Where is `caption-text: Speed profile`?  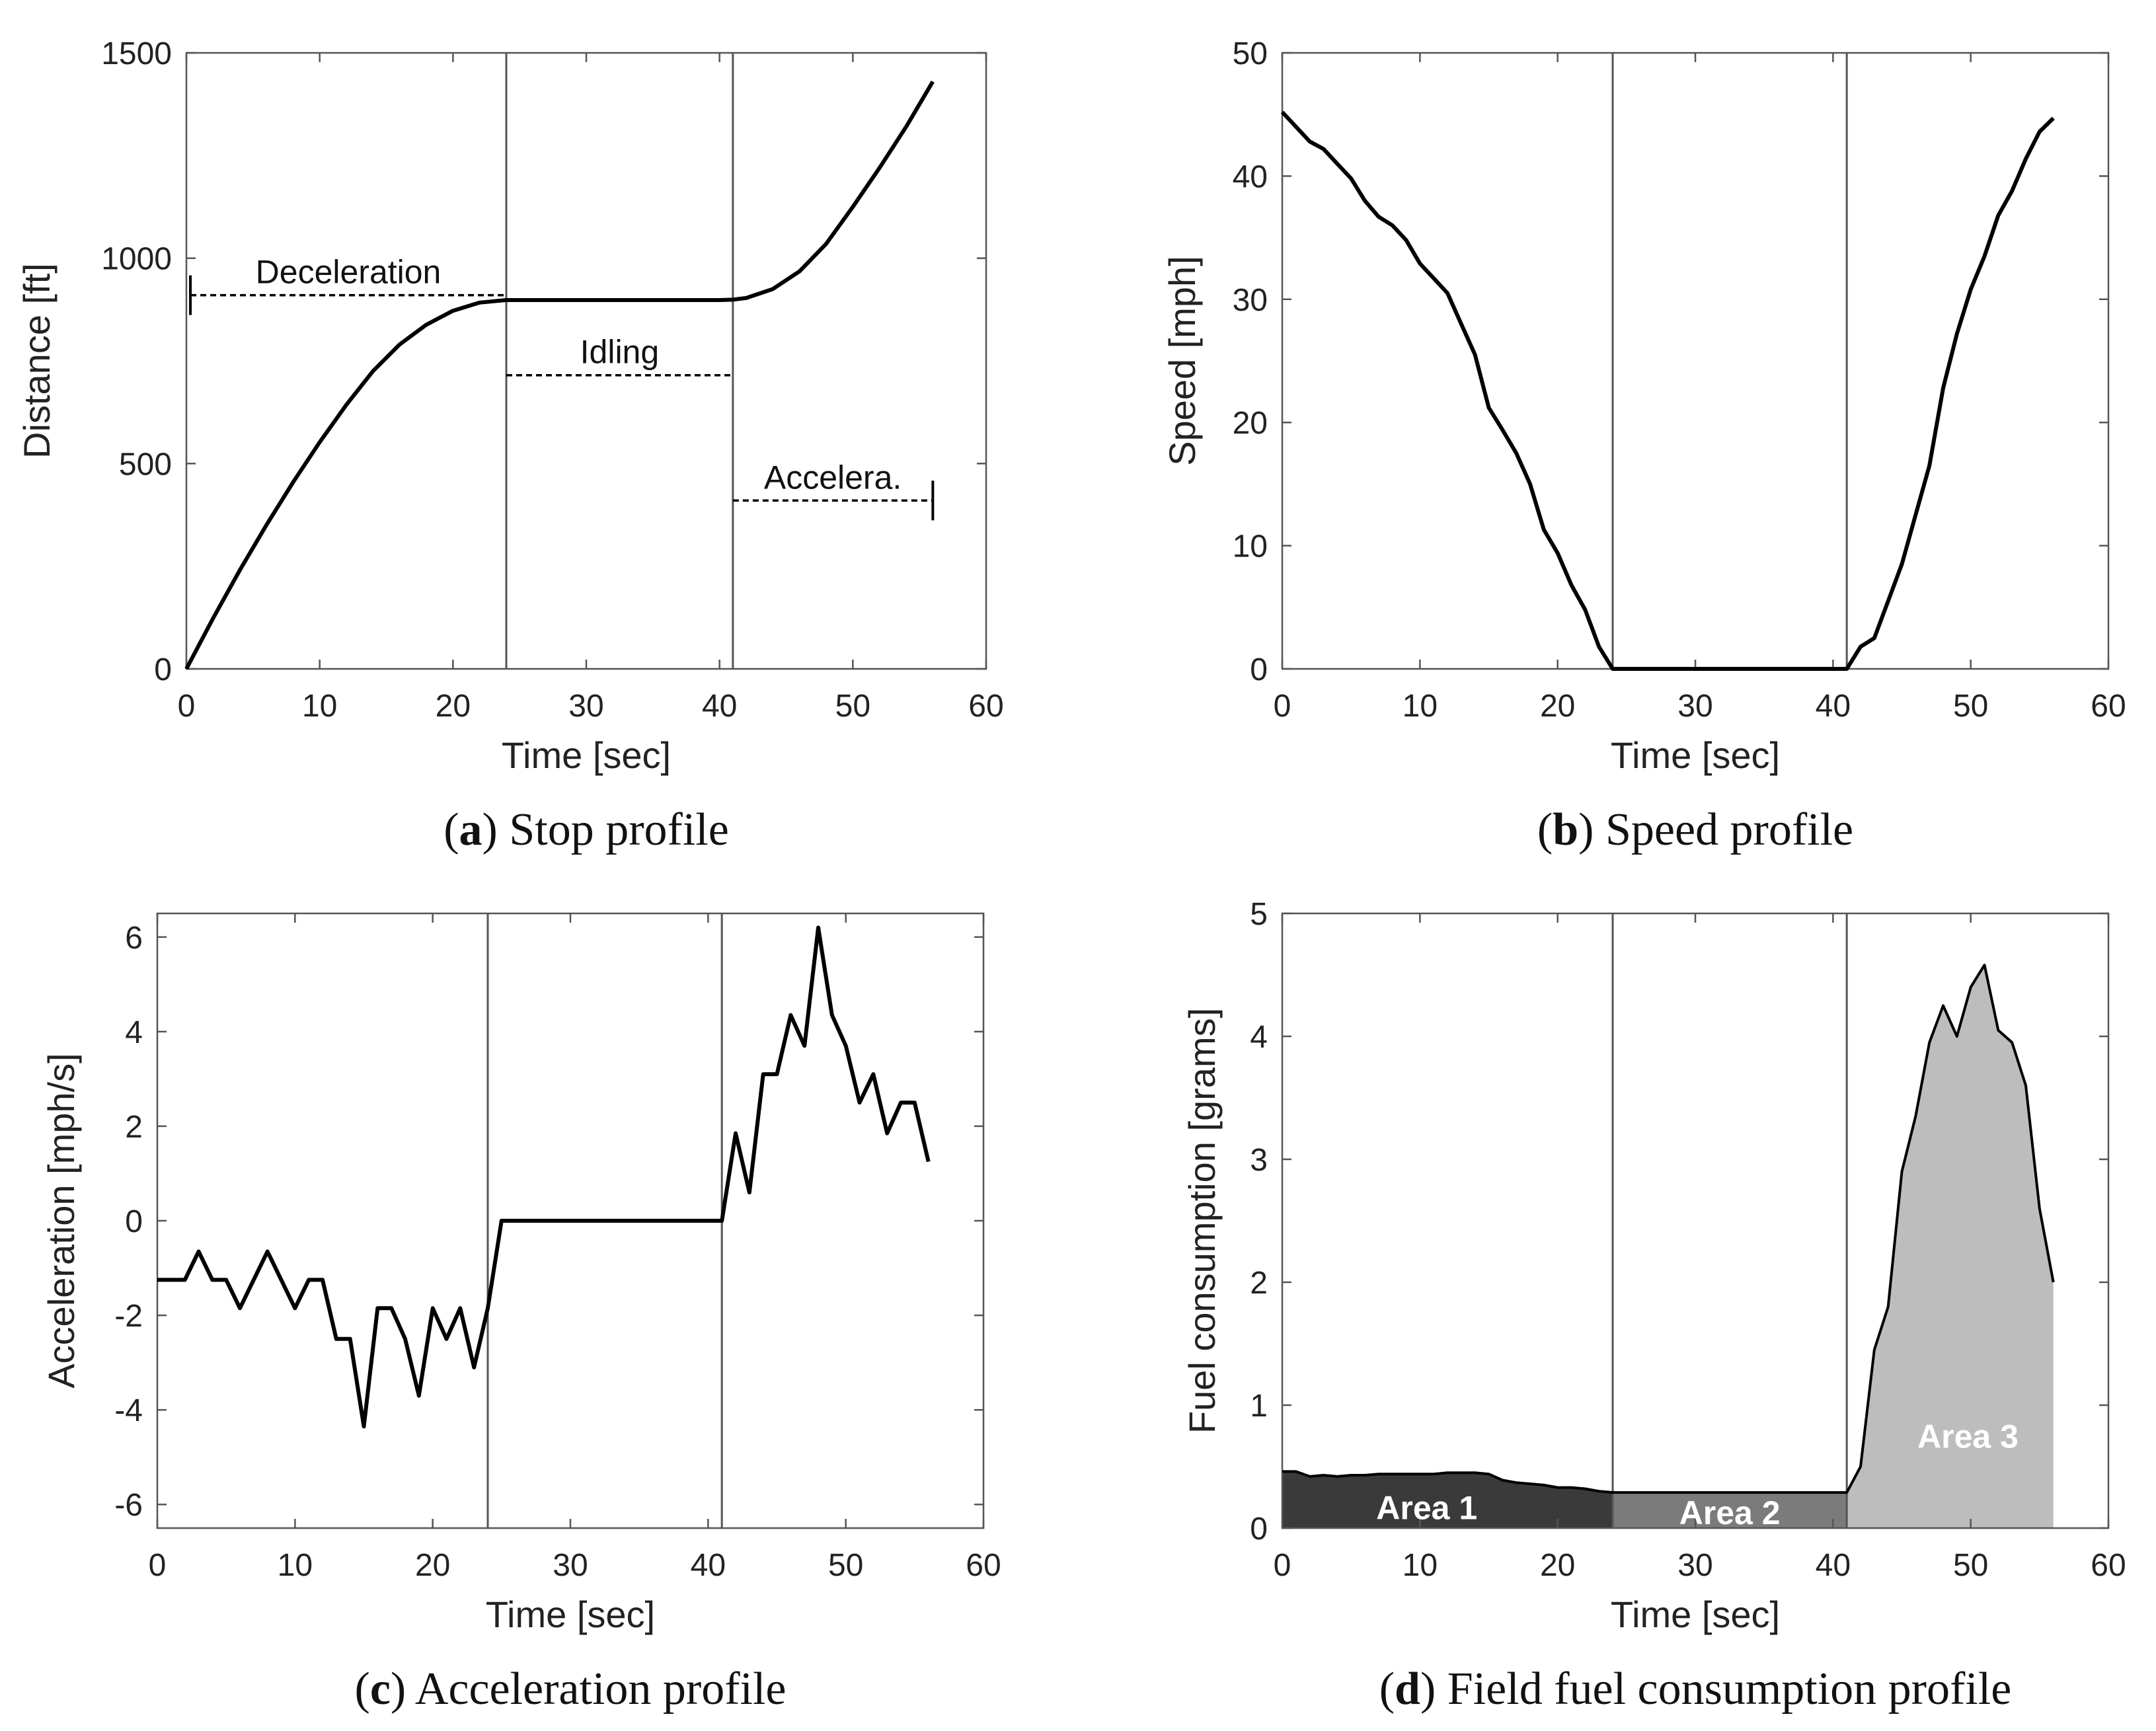 caption-text: Speed profile is located at coordinates (1729, 829).